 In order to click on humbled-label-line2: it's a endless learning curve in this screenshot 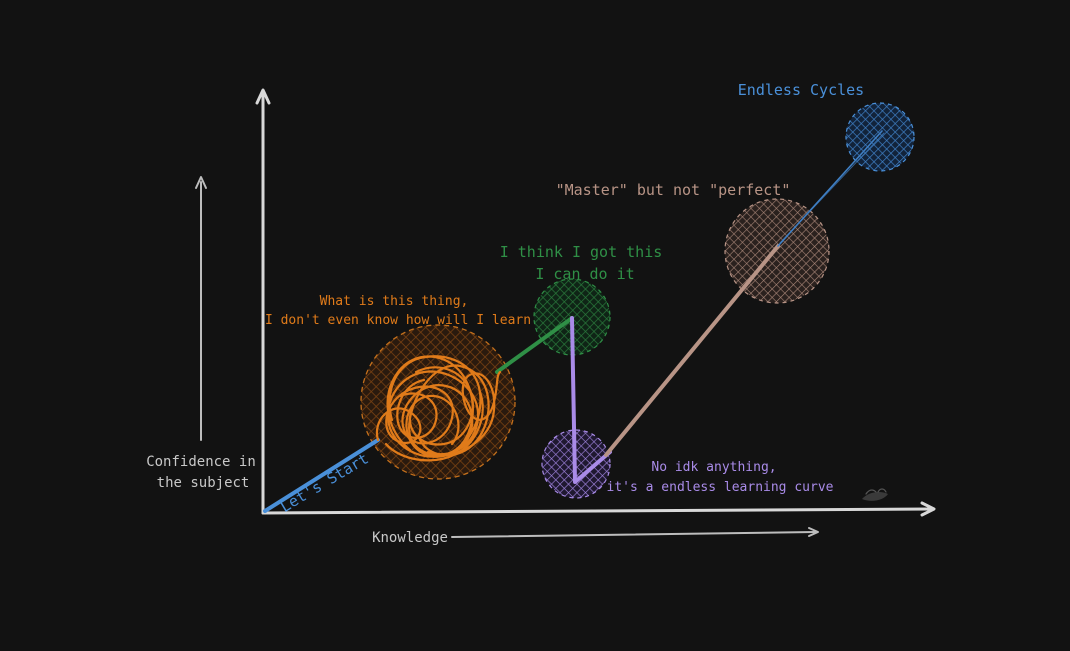, I will do `click(720, 487)`.